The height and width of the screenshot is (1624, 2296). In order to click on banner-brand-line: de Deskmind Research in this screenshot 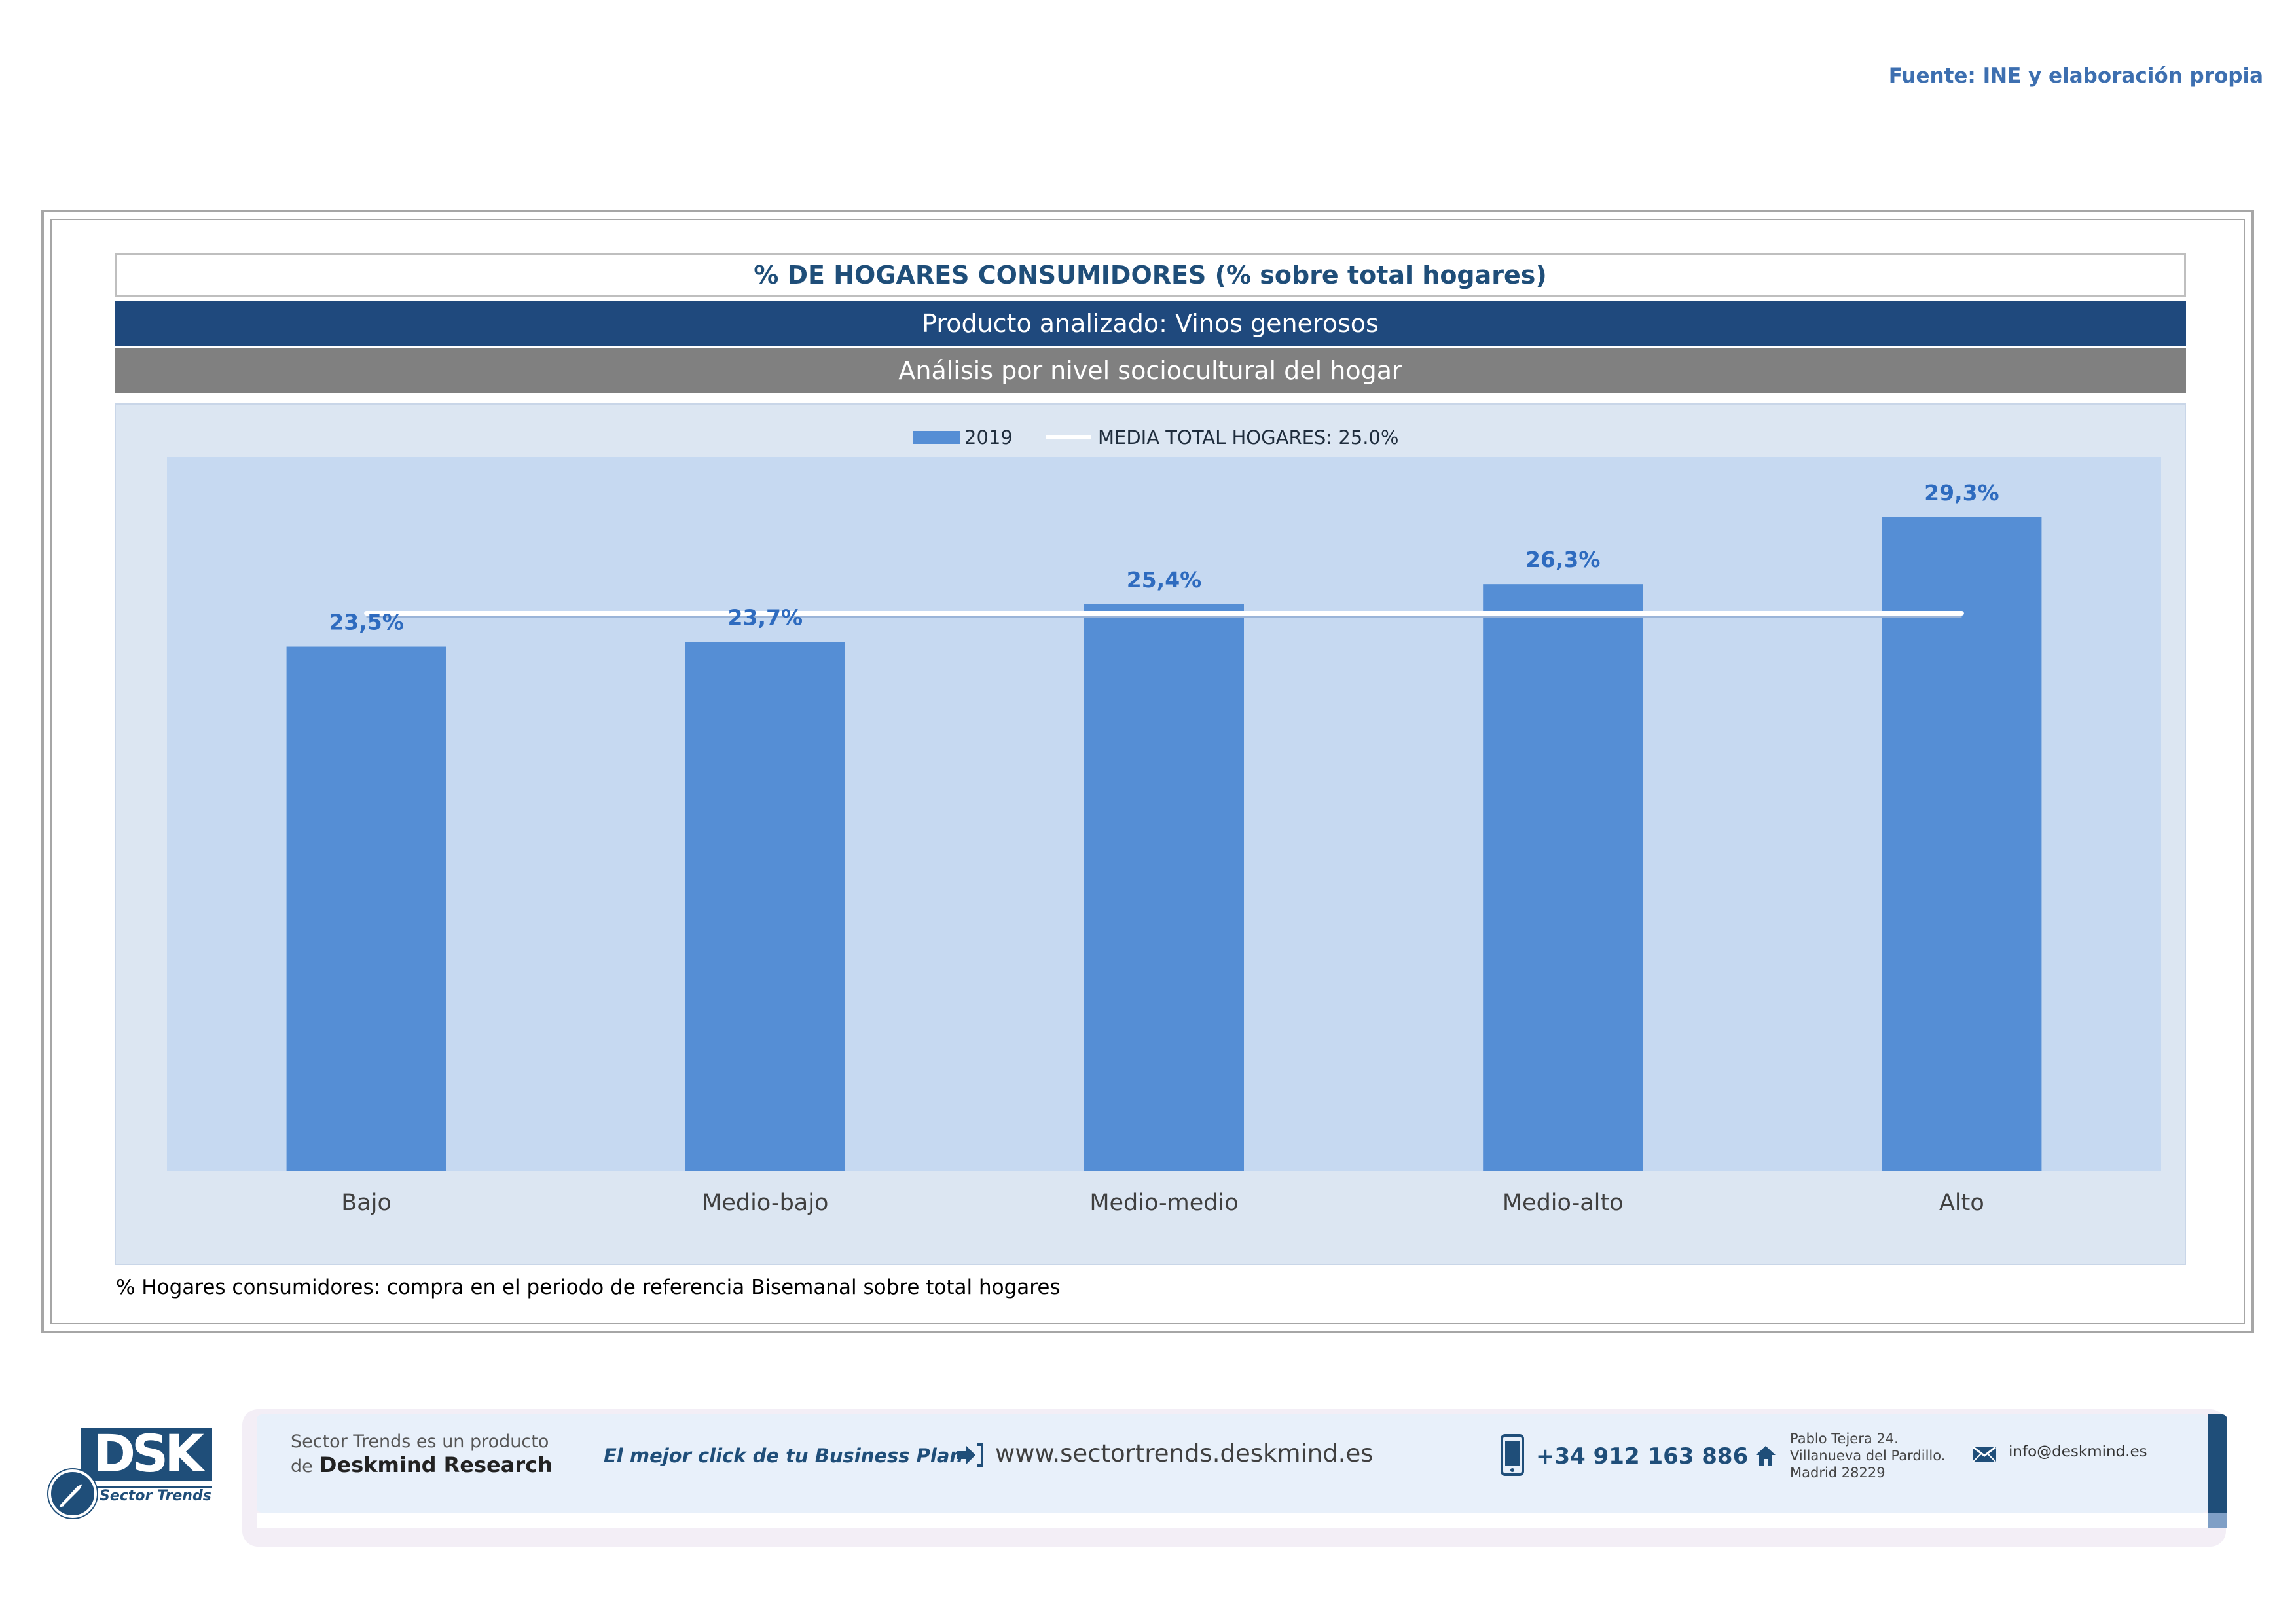, I will do `click(422, 1464)`.